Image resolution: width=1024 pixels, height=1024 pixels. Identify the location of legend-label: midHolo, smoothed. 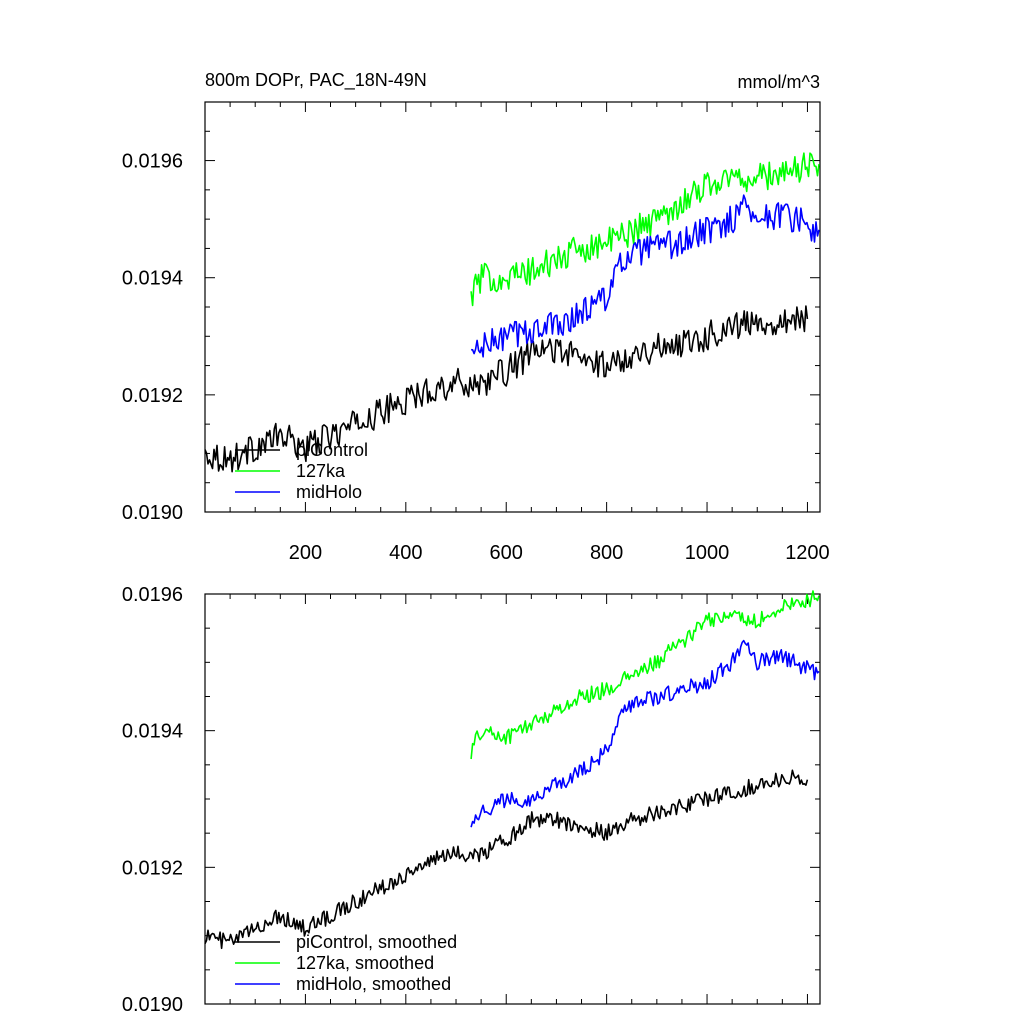
(373, 984).